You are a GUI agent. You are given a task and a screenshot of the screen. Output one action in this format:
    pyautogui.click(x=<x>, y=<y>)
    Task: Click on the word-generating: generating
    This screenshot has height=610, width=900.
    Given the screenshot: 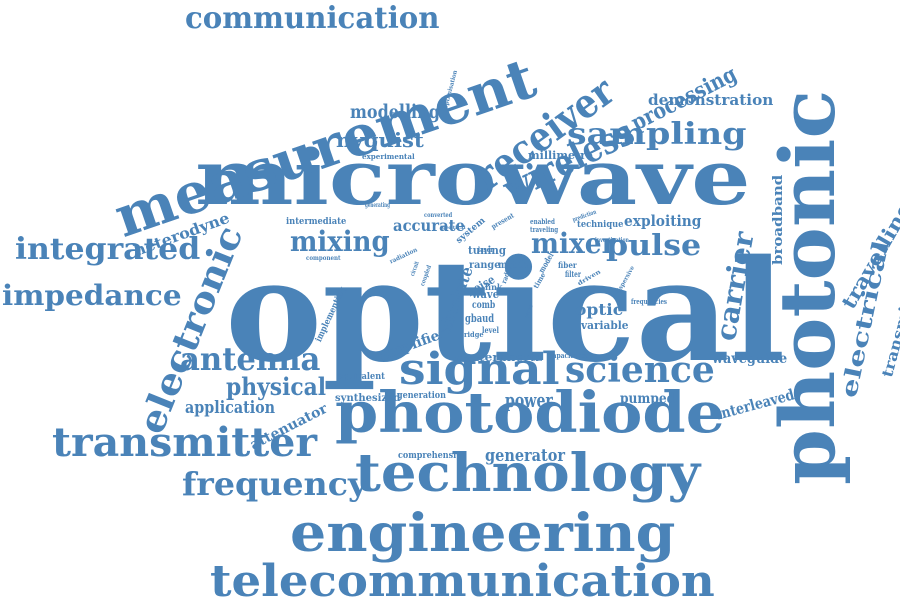 What is the action you would take?
    pyautogui.click(x=377, y=205)
    